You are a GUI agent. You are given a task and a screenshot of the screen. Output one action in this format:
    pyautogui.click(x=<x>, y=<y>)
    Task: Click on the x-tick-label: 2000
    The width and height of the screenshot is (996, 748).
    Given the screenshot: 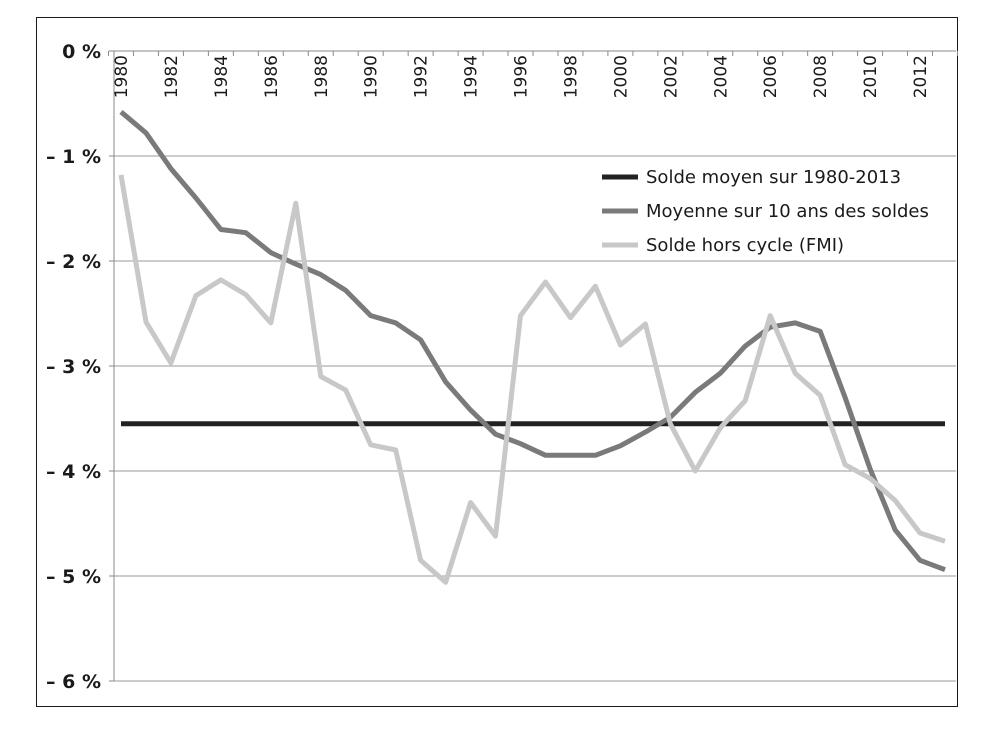 What is the action you would take?
    pyautogui.click(x=621, y=76)
    